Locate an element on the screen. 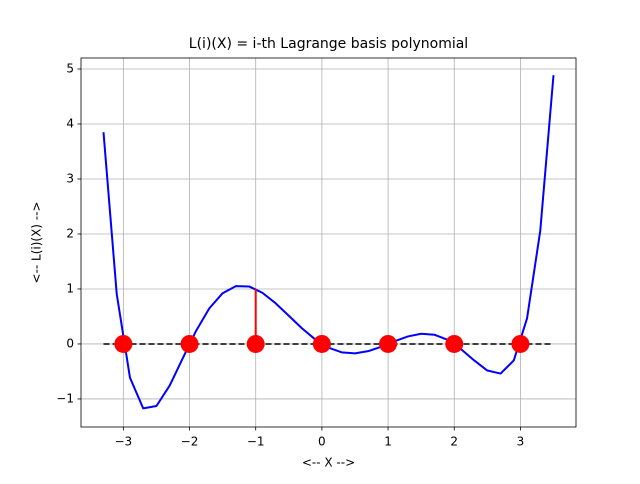 The width and height of the screenshot is (640, 484). x-tick-label: −2 is located at coordinates (190, 442).